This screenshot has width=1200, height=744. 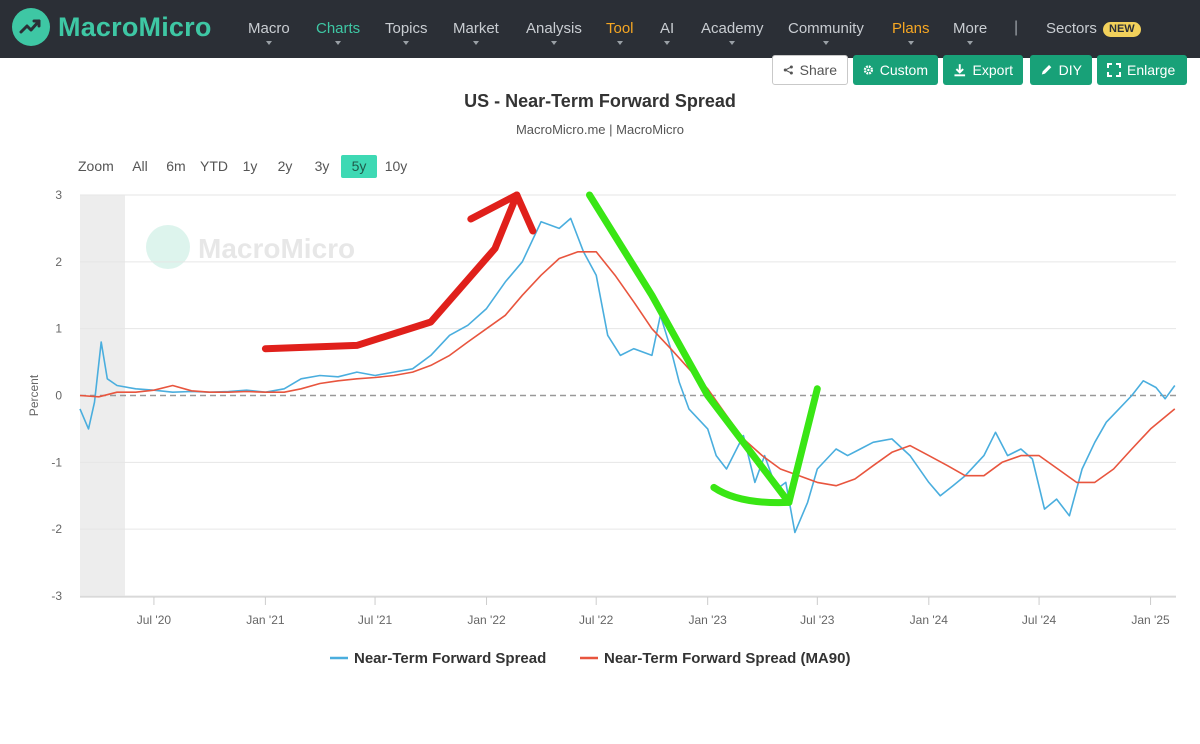 I want to click on nav-item-charts: Charts, so click(x=338, y=32).